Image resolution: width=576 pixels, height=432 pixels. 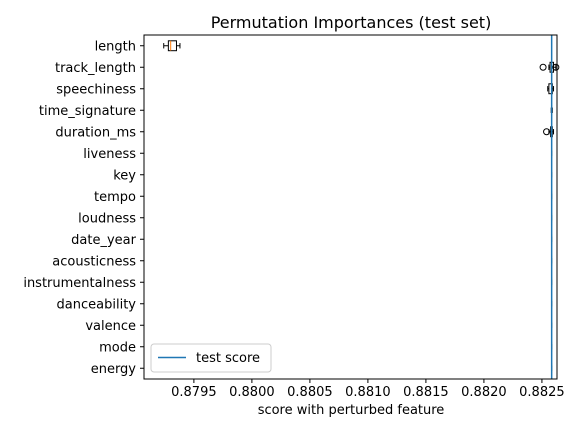 I want to click on y-tick-label: valence, so click(x=110, y=326).